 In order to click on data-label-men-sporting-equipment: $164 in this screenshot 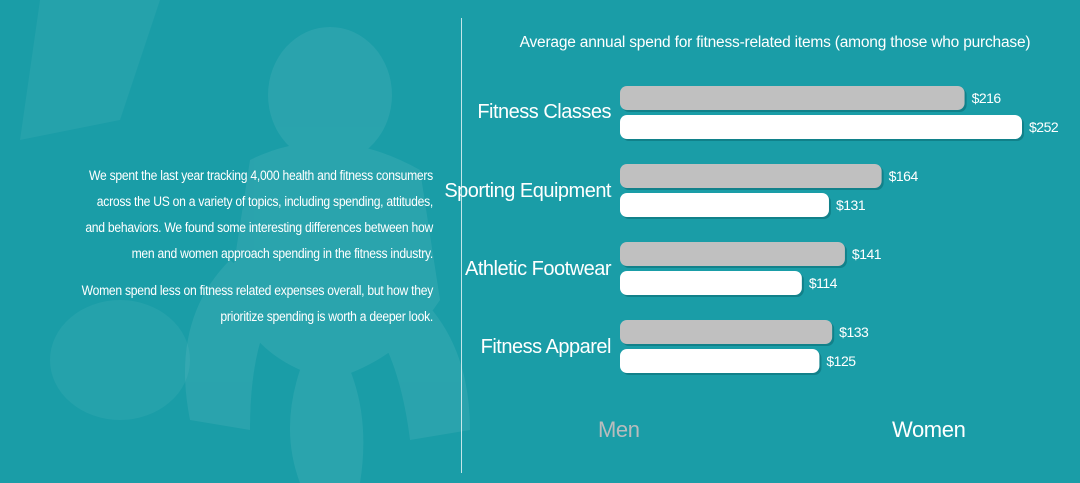, I will do `click(904, 176)`.